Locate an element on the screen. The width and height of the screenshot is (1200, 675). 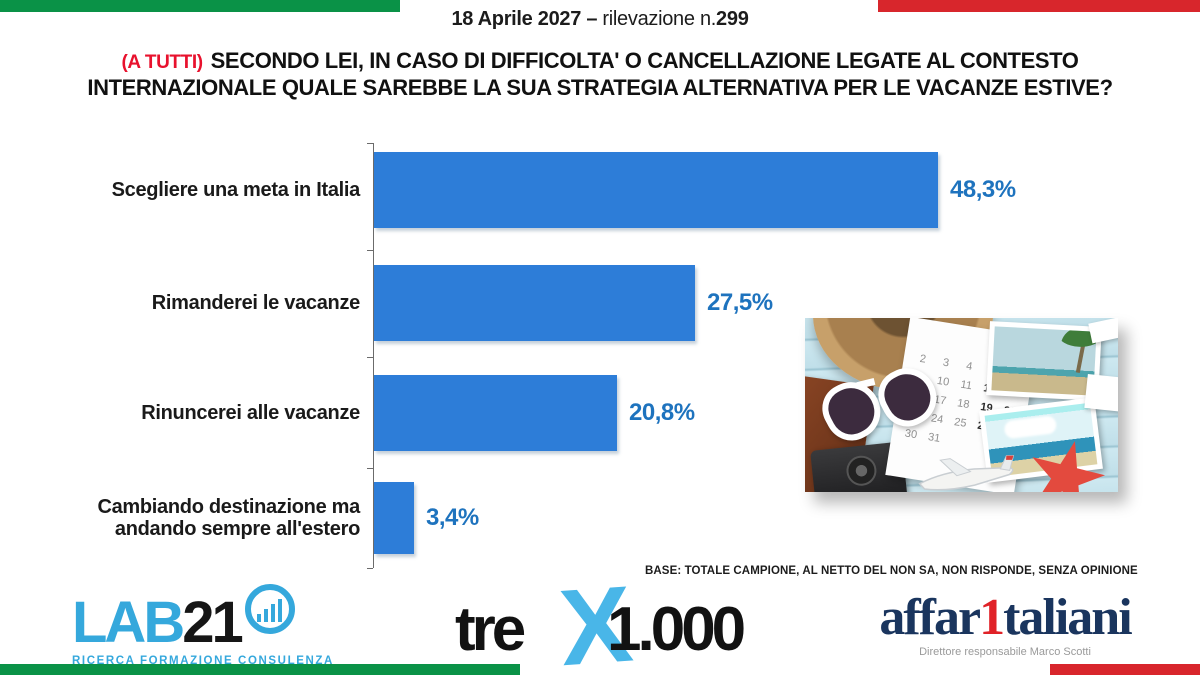
chart-row: Rimanderei le vacanze 27,5% is located at coordinates (600, 303).